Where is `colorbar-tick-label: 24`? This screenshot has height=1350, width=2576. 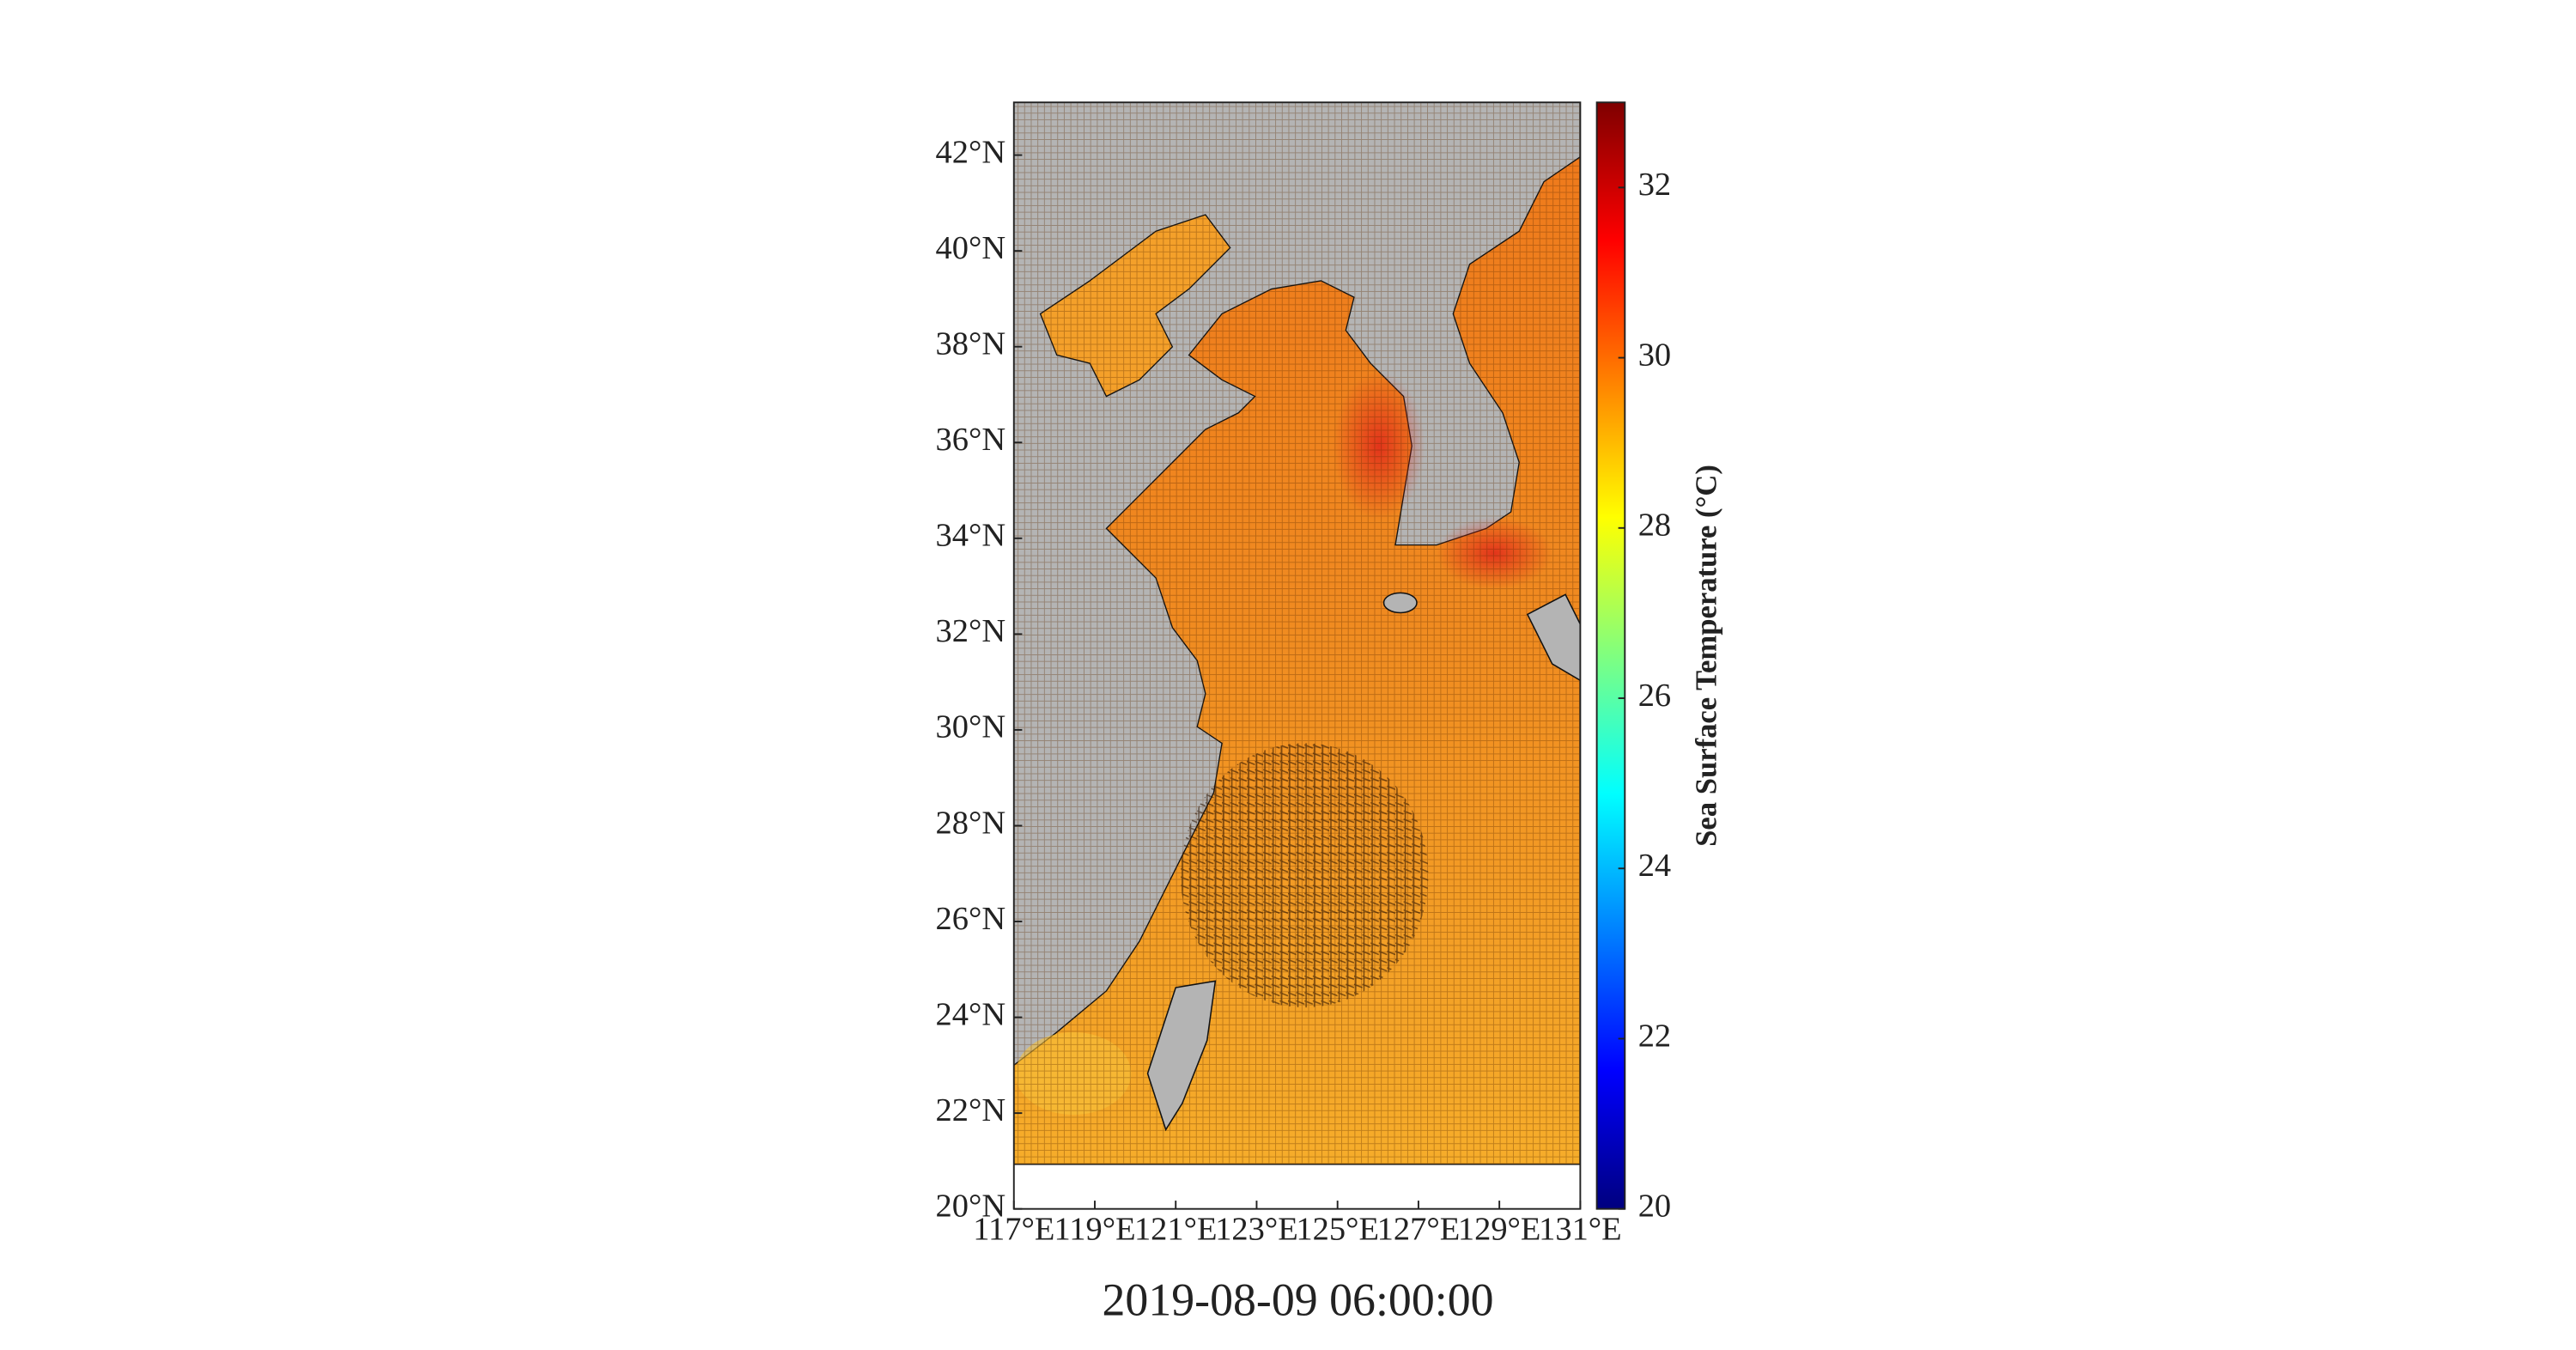 colorbar-tick-label: 24 is located at coordinates (1654, 866).